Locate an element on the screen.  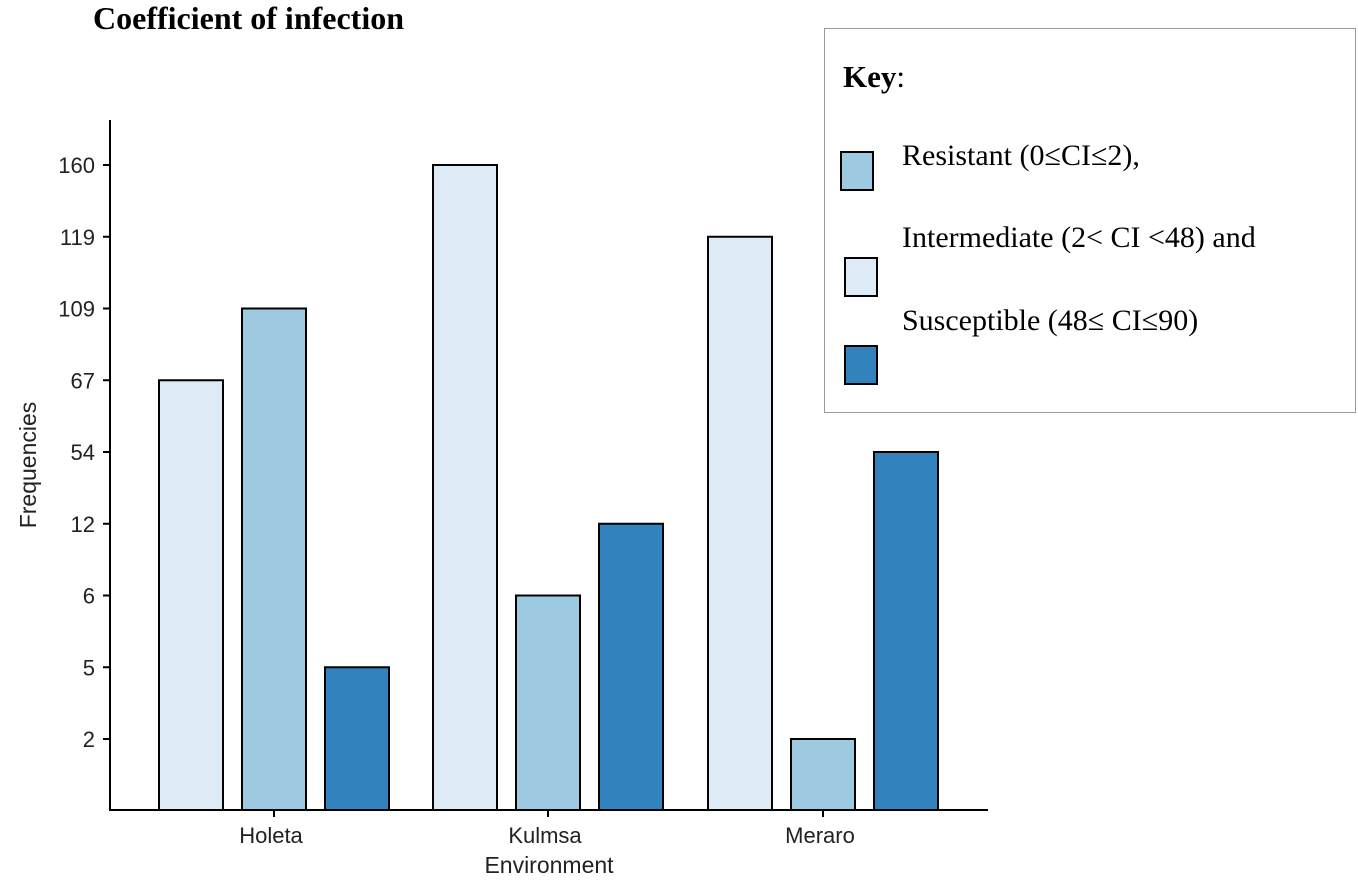
bar-meraro-susceptible is located at coordinates (906, 631).